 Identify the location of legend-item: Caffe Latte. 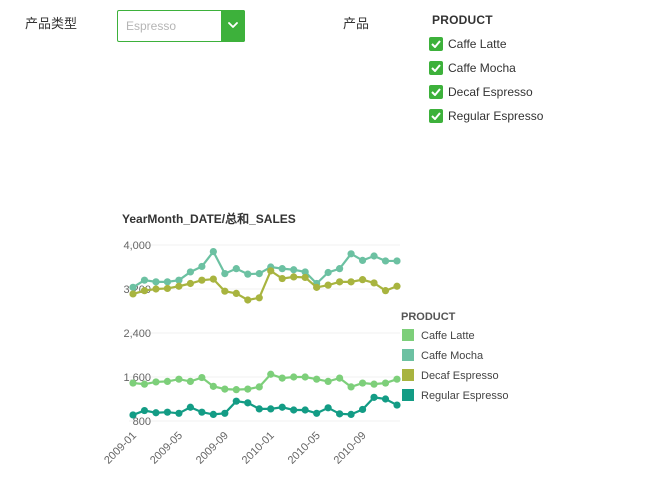
(448, 336).